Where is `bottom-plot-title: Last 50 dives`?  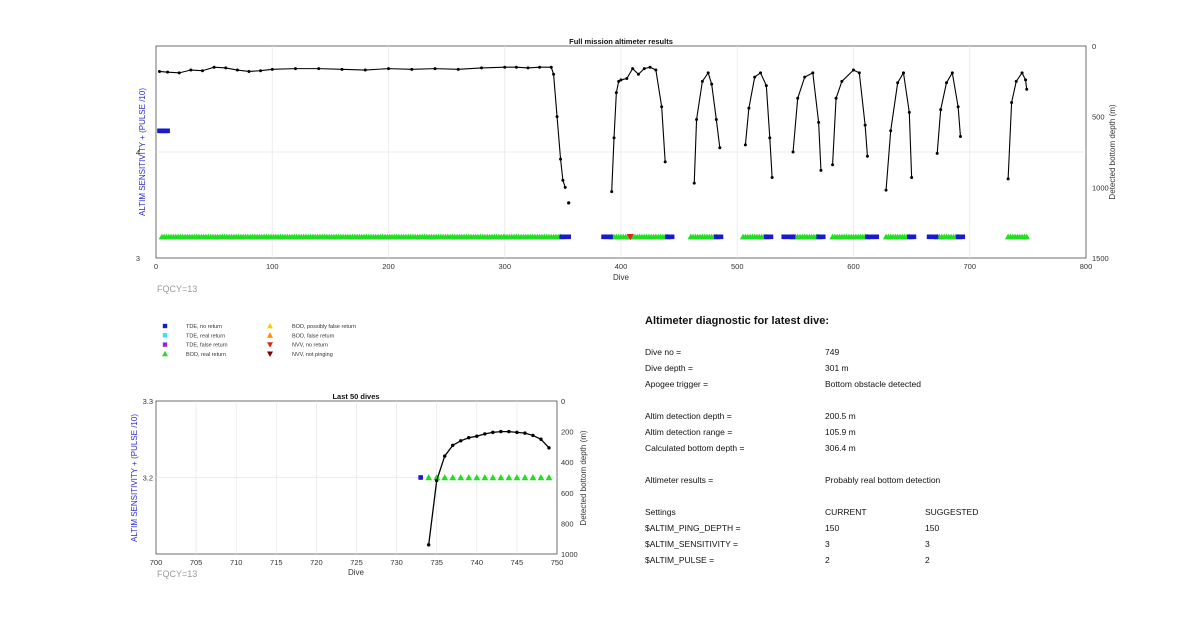
bottom-plot-title: Last 50 dives is located at coordinates (355, 396).